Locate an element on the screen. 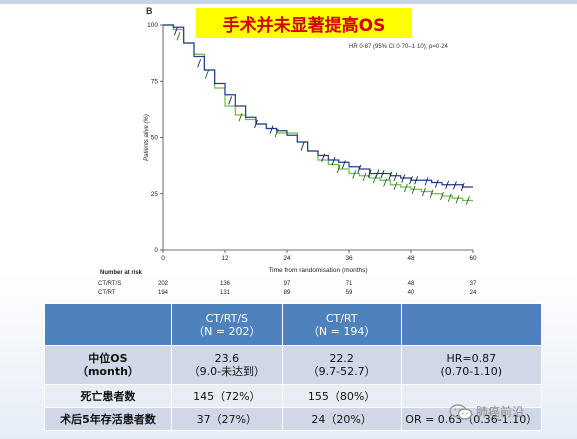 This screenshot has height=439, width=577. table-header-row: CT/RT/S （N = 202） CT/RT （N = 194） is located at coordinates (293, 324).